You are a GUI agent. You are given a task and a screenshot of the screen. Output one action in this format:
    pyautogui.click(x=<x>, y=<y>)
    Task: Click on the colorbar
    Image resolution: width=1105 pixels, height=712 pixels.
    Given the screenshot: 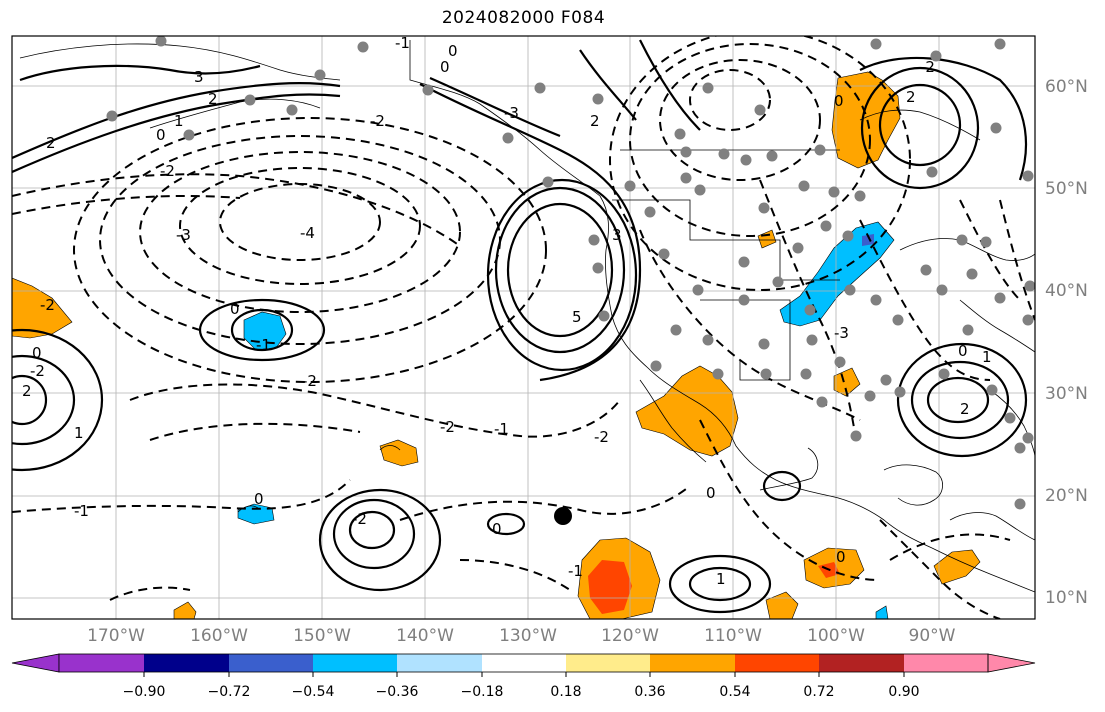 What is the action you would take?
    pyautogui.click(x=523, y=665)
    